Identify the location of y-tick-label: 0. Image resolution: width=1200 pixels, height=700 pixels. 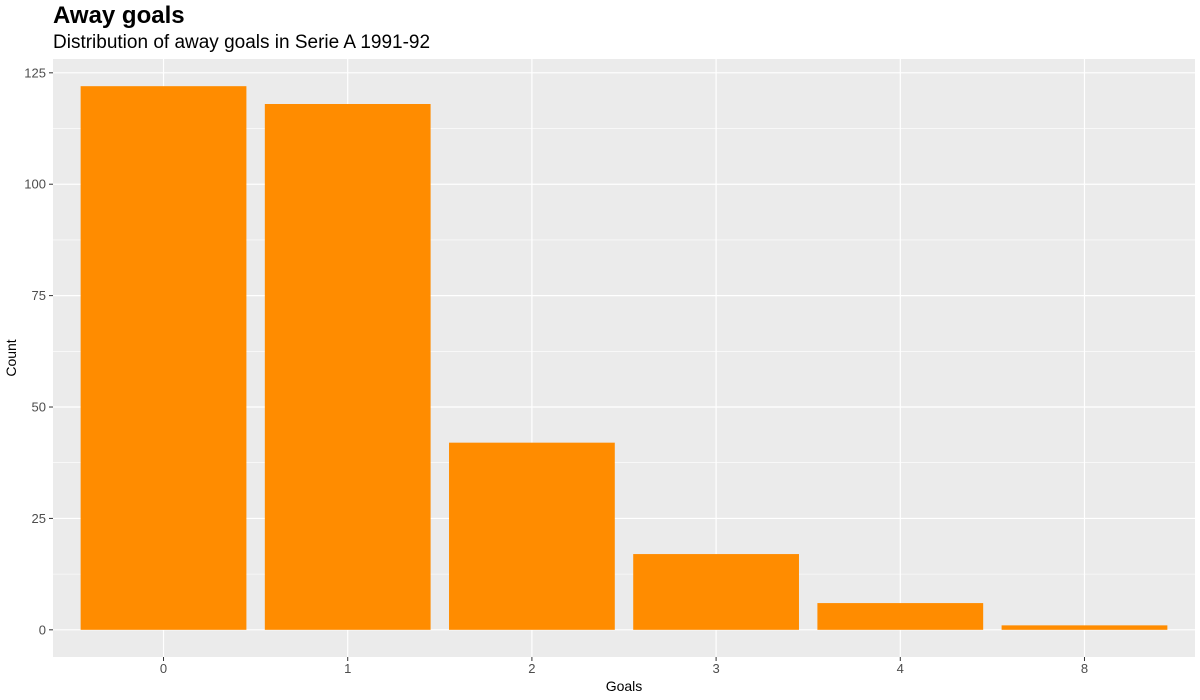
(42, 629).